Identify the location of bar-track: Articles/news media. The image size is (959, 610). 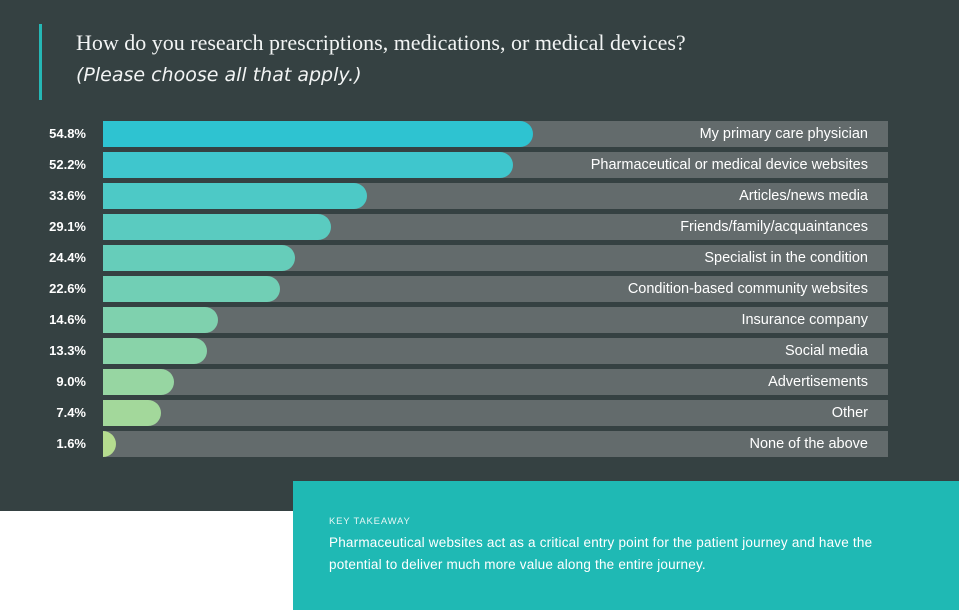
(495, 196).